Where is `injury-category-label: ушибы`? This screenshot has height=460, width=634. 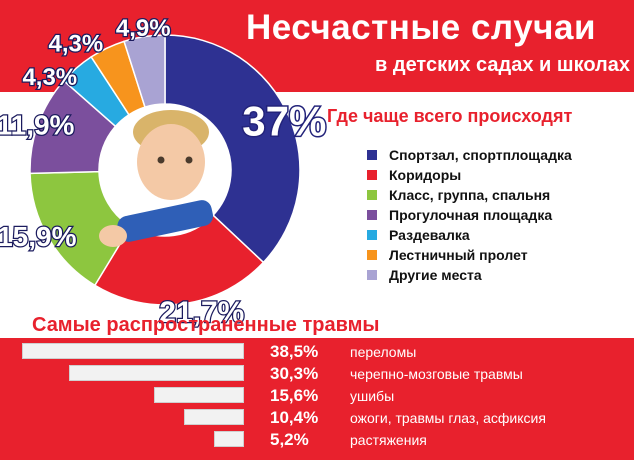
injury-category-label: ушибы is located at coordinates (372, 396).